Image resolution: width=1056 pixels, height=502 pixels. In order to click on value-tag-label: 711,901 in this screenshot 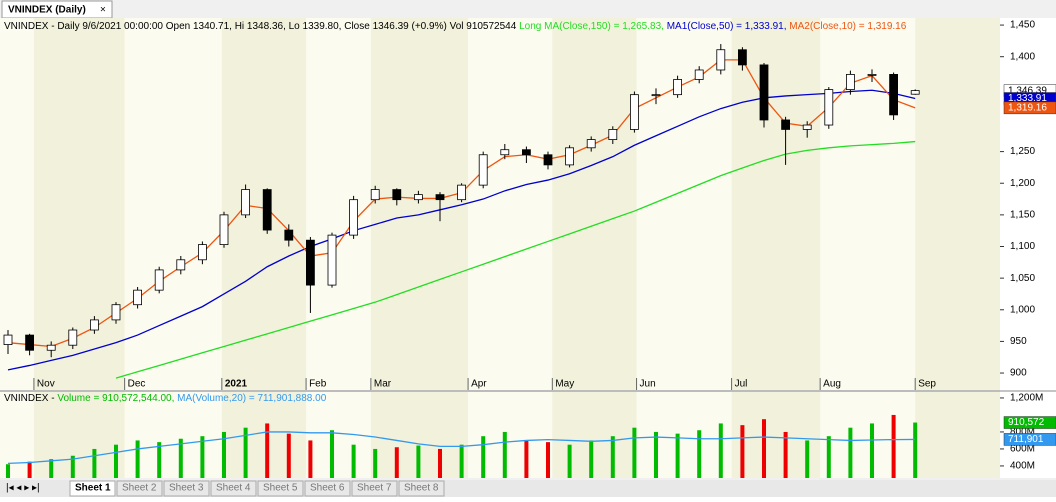, I will do `click(1026, 439)`.